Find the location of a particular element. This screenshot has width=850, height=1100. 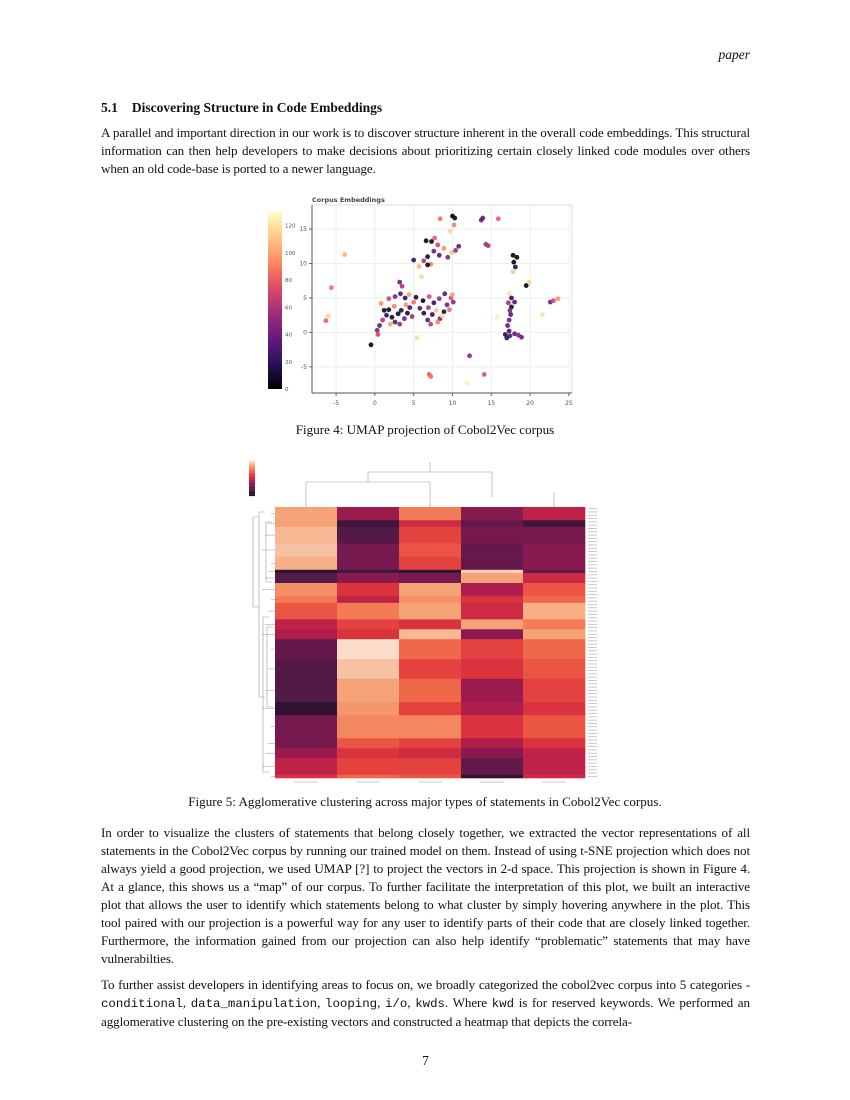

running-head: paper is located at coordinates (734, 54).